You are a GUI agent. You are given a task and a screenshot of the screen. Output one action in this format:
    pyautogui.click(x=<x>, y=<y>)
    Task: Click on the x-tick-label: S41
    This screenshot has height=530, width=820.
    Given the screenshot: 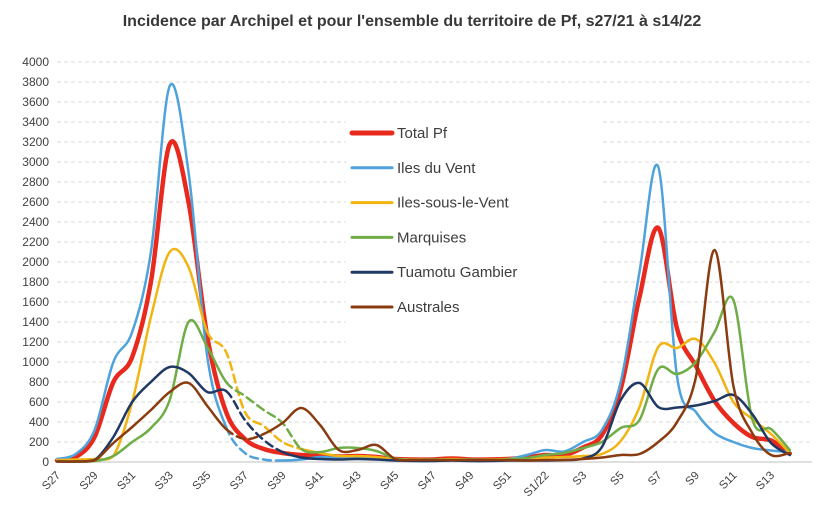 What is the action you would take?
    pyautogui.click(x=314, y=481)
    